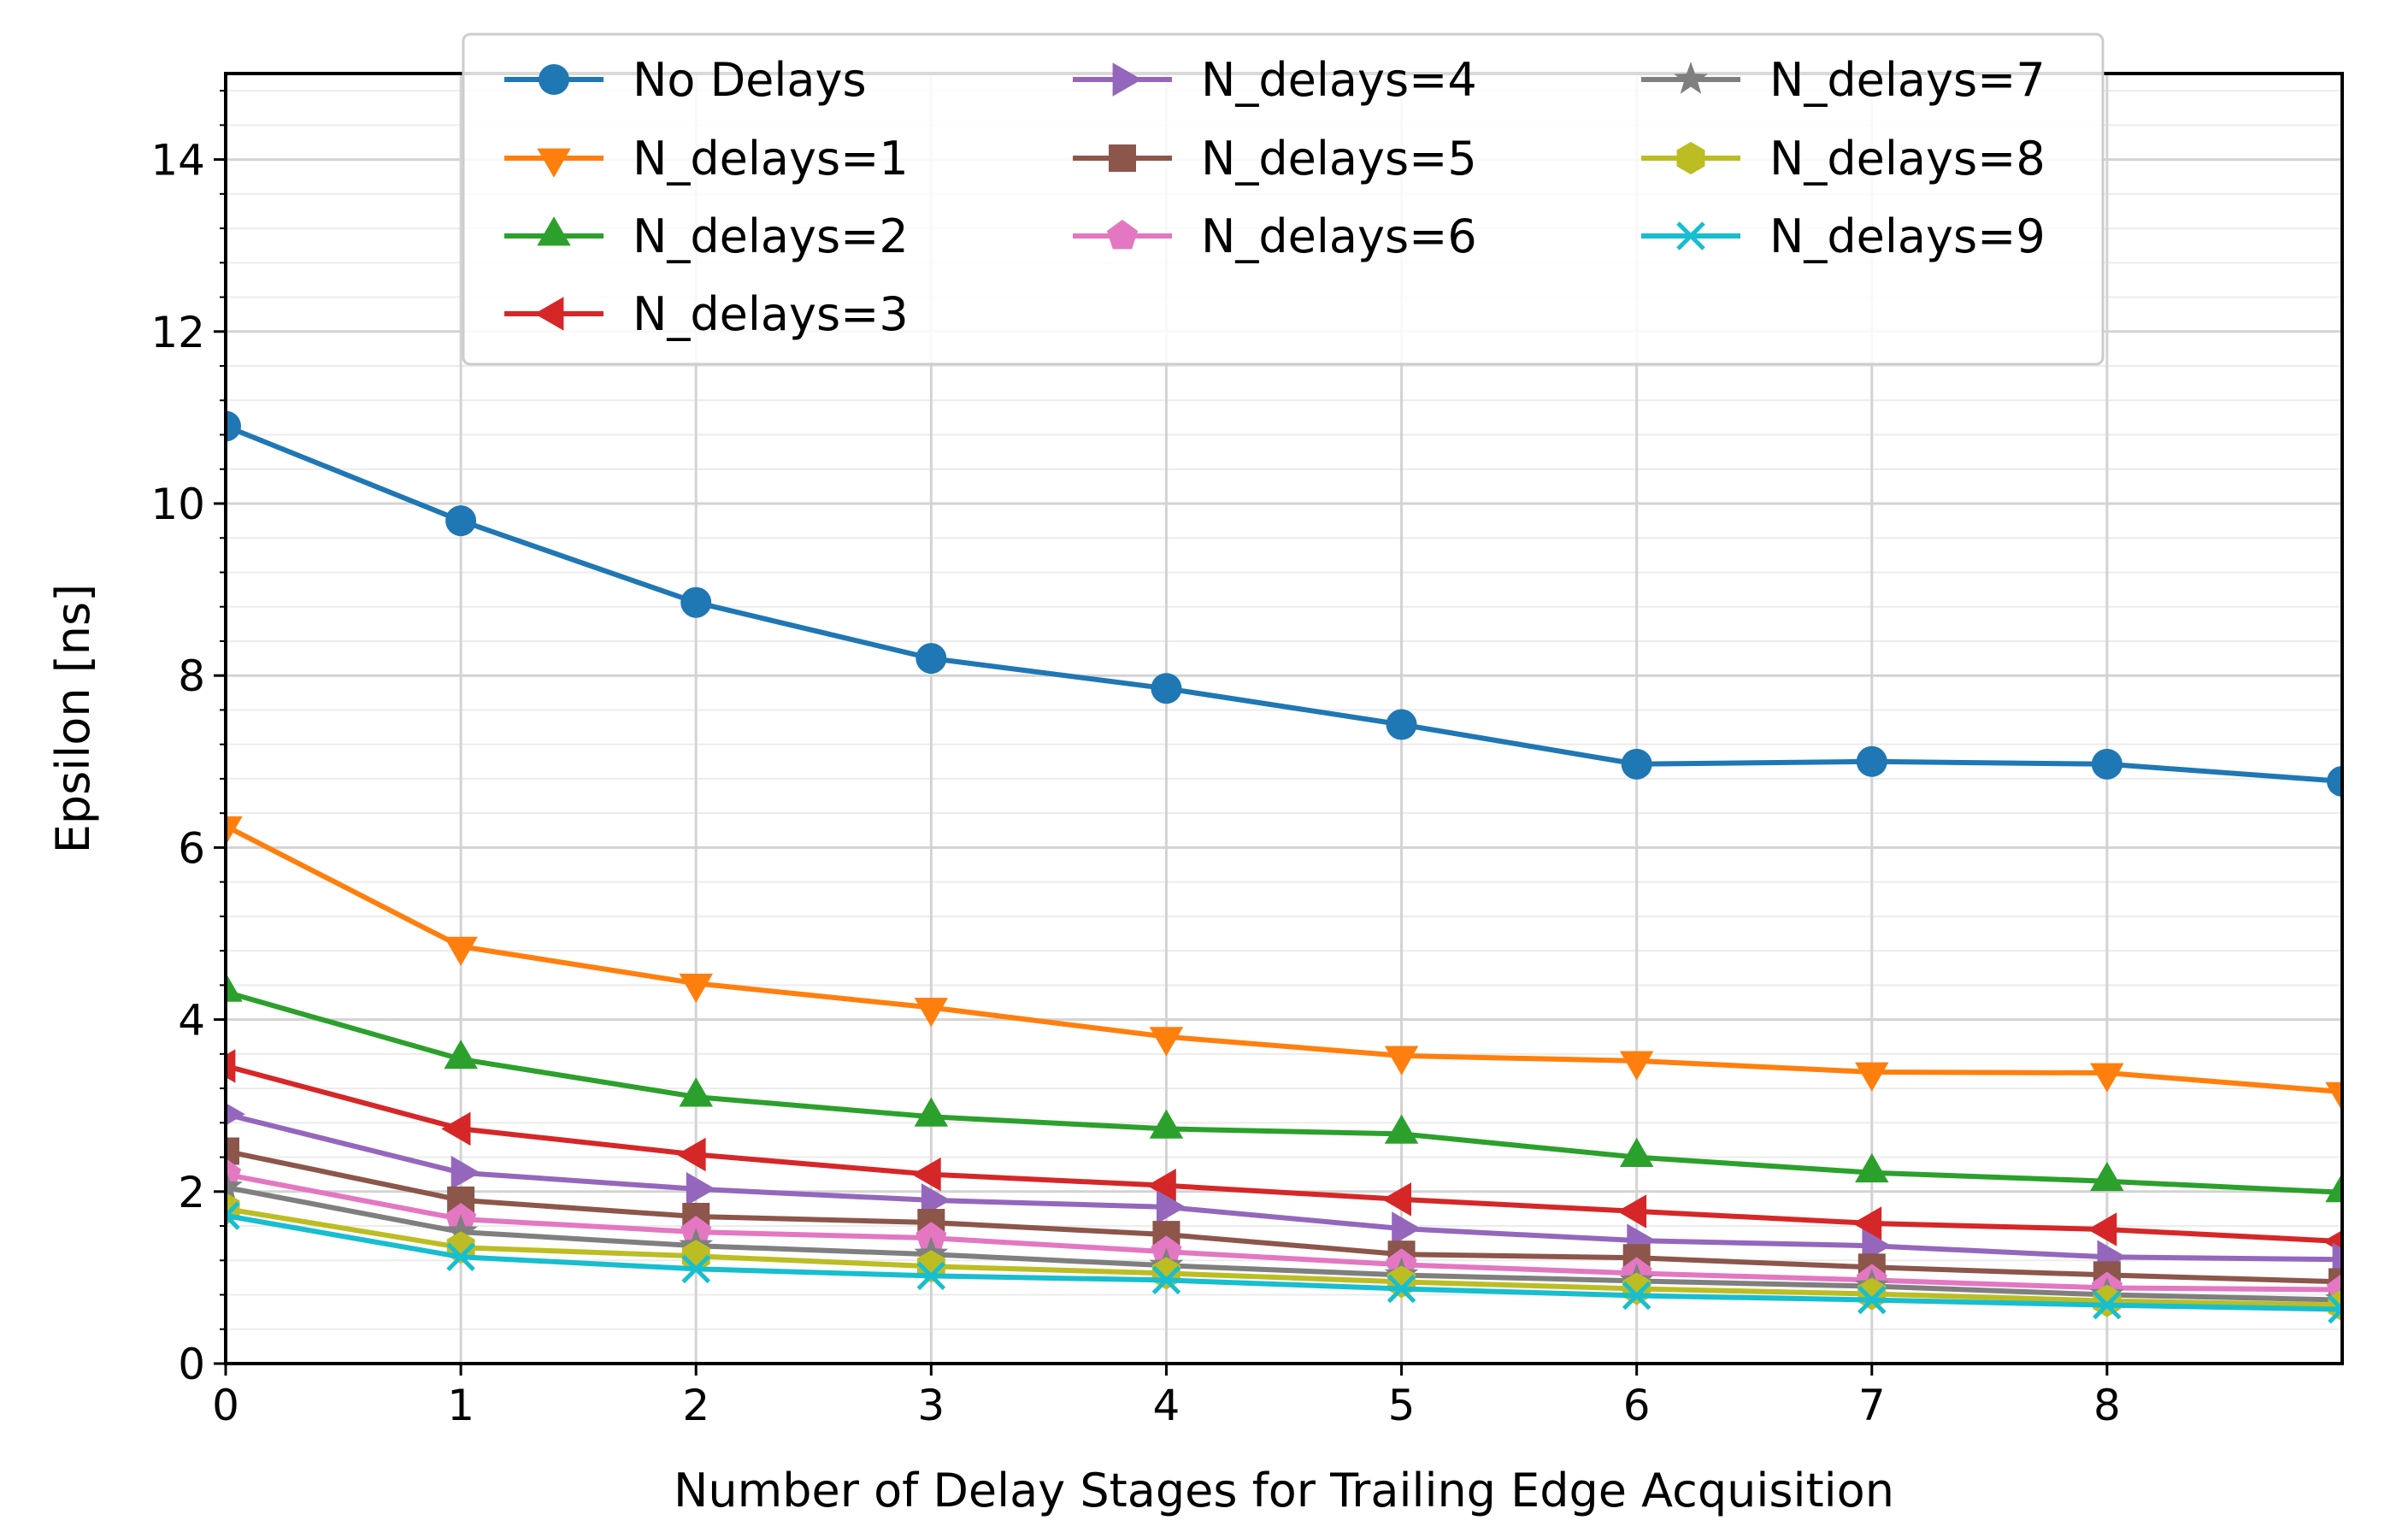  I want to click on x-tick-label: 2, so click(695, 1406).